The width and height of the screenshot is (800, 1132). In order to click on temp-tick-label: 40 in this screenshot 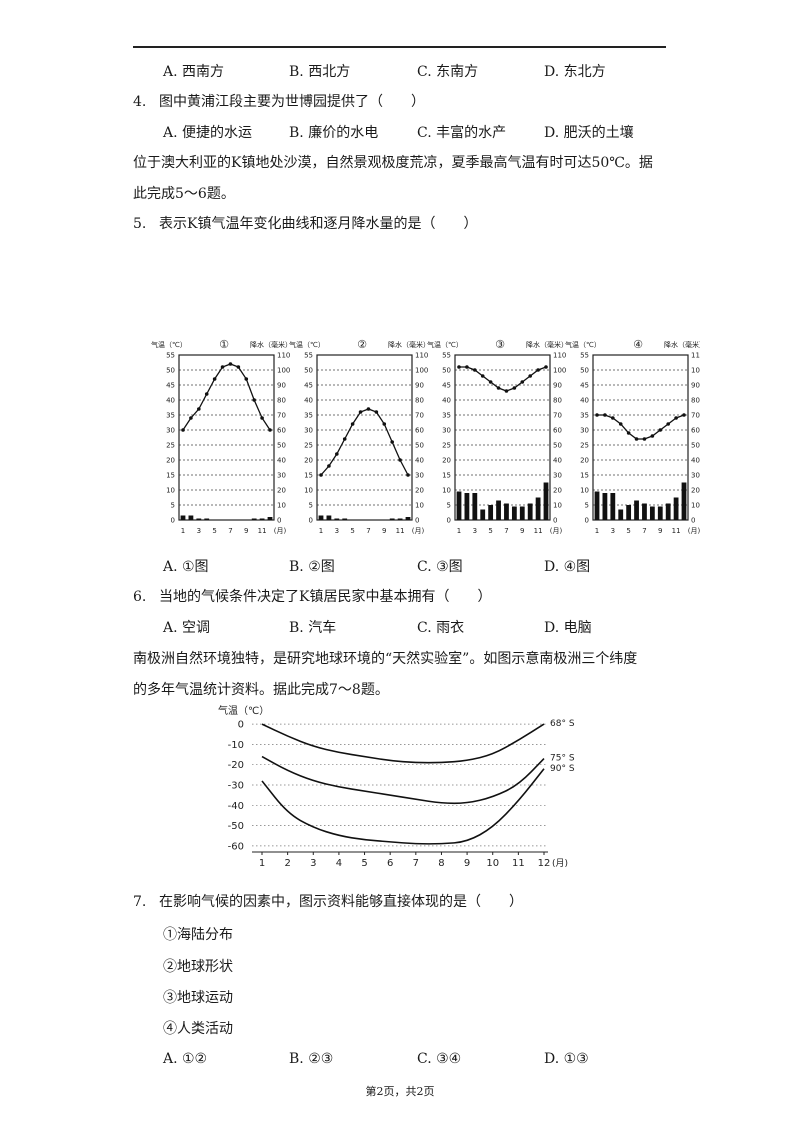, I will do `click(446, 401)`.